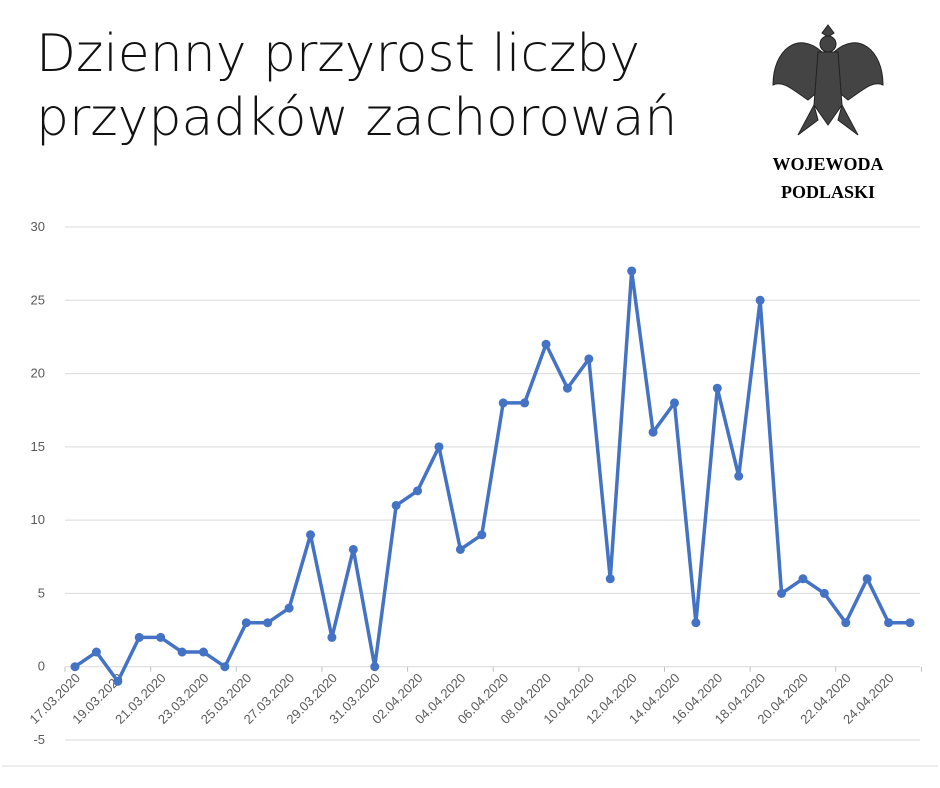  Describe the element at coordinates (38, 519) in the screenshot. I see `y-tick-label: 10` at that location.